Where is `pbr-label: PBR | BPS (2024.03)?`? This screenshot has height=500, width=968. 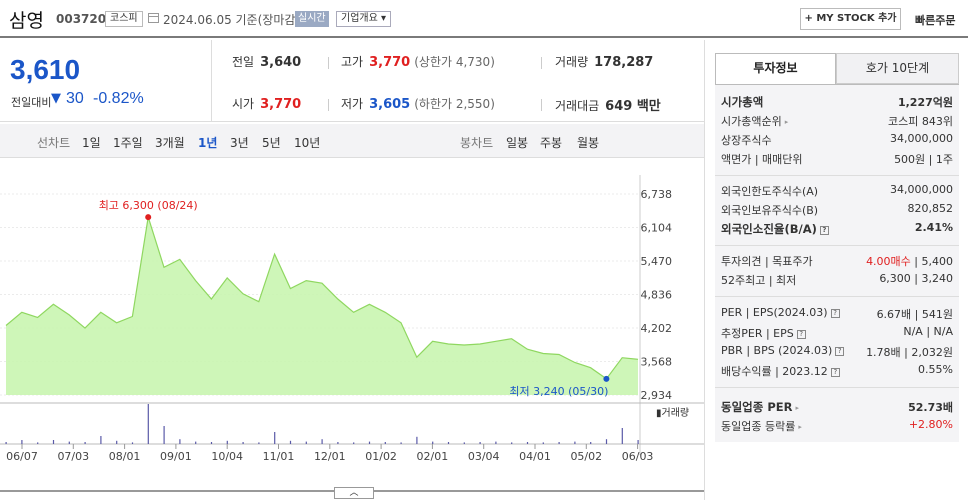 pbr-label: PBR | BPS (2024.03)? is located at coordinates (783, 350).